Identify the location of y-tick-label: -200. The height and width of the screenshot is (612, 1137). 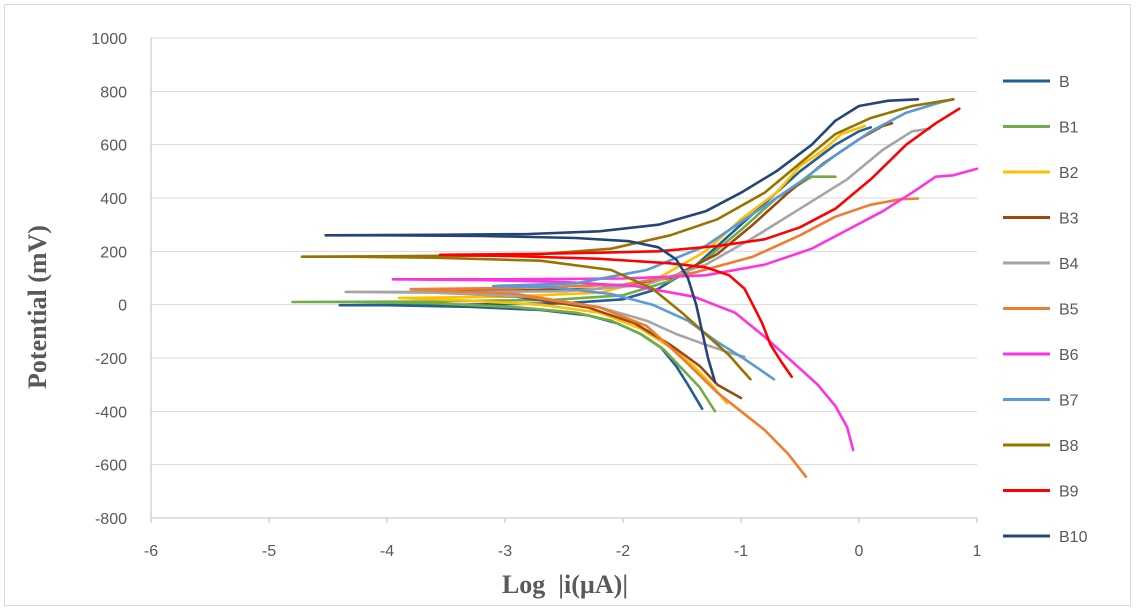
(111, 359).